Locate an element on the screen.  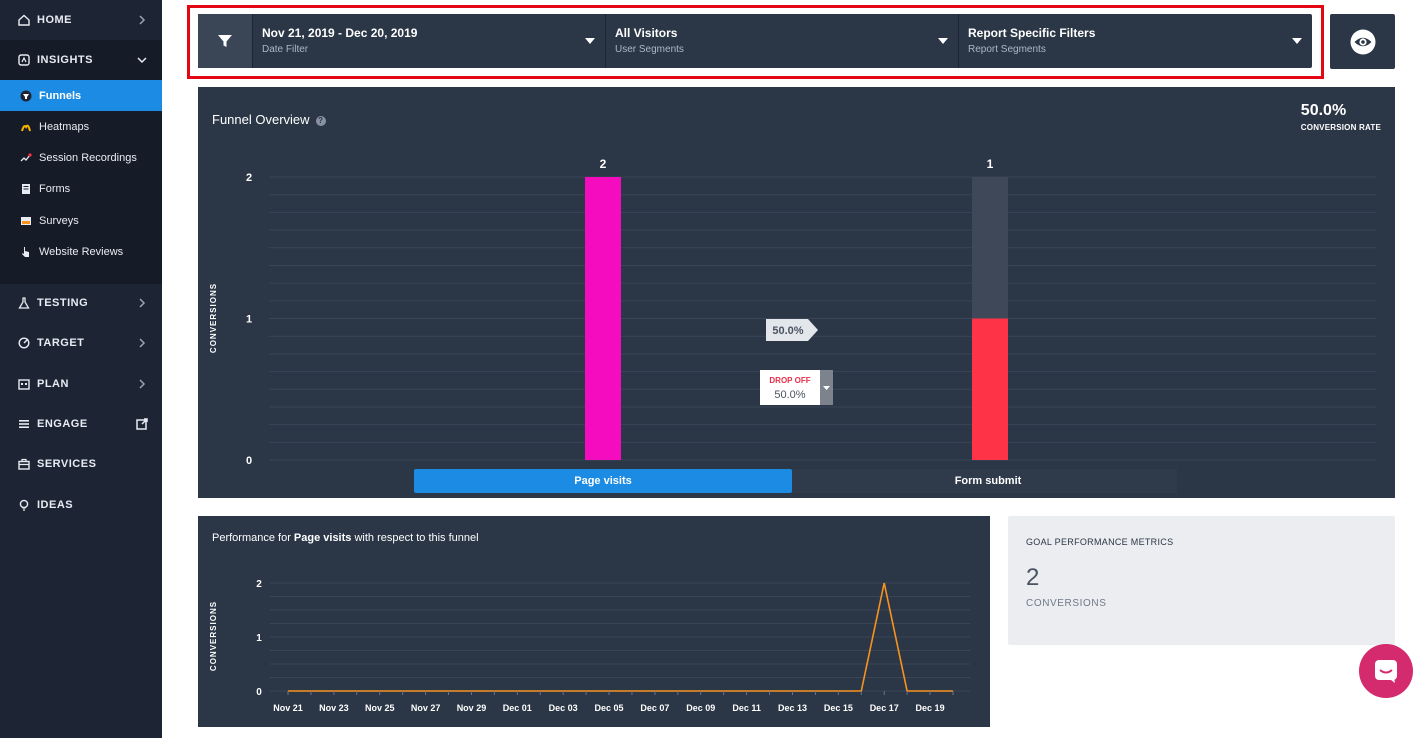
conversion-rate-value: 50.0% is located at coordinates (1323, 110).